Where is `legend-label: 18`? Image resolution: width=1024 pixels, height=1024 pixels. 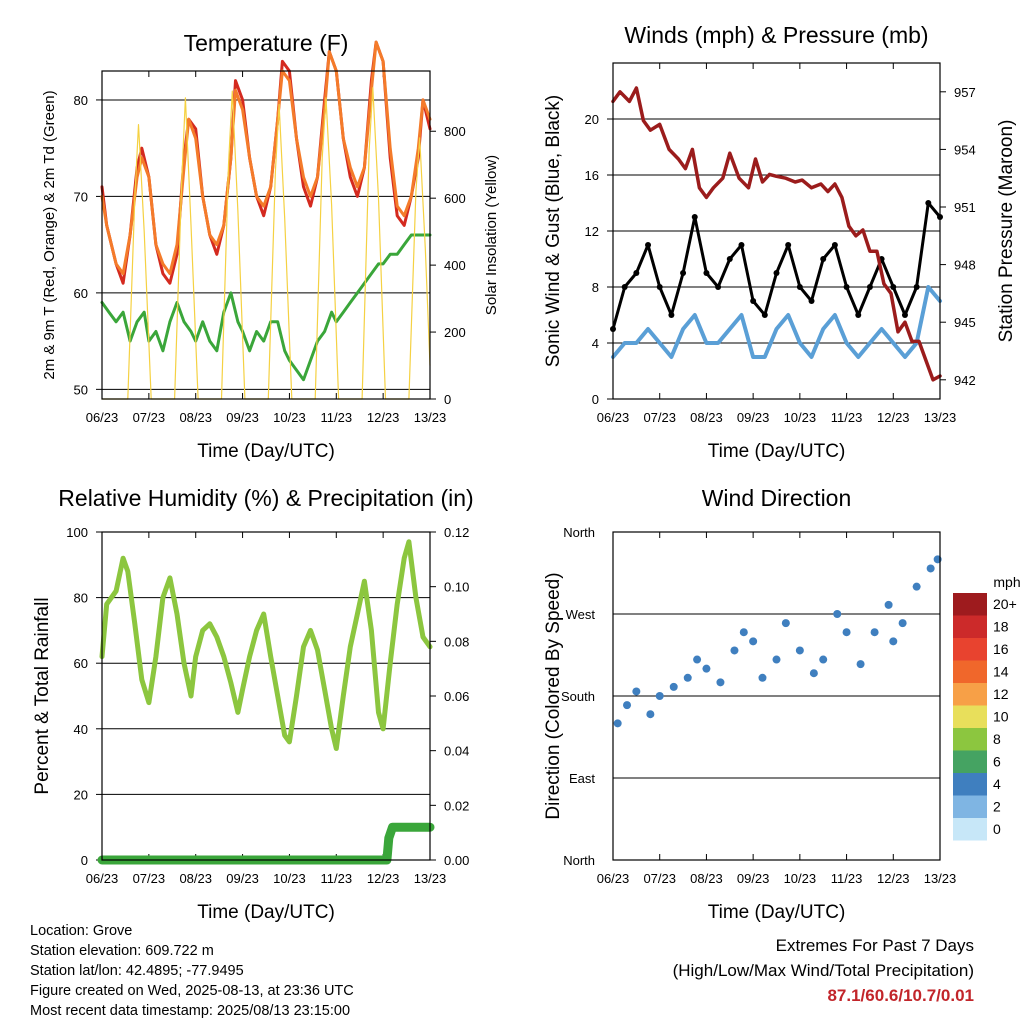
legend-label: 18 is located at coordinates (1001, 627).